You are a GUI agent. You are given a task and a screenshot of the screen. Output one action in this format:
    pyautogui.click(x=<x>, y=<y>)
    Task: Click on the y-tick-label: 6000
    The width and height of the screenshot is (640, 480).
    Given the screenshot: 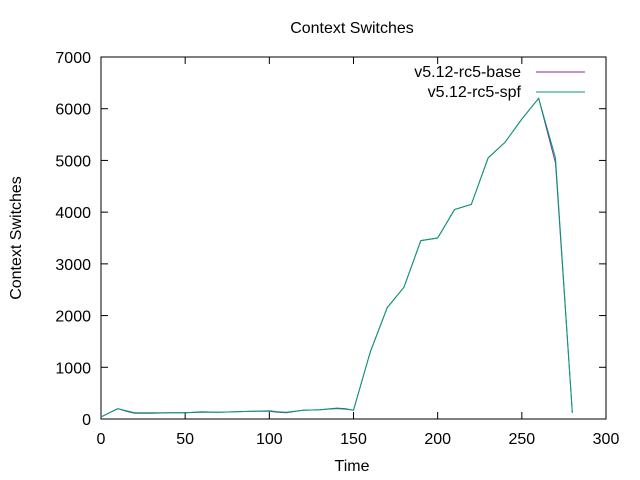 What is the action you would take?
    pyautogui.click(x=73, y=110)
    